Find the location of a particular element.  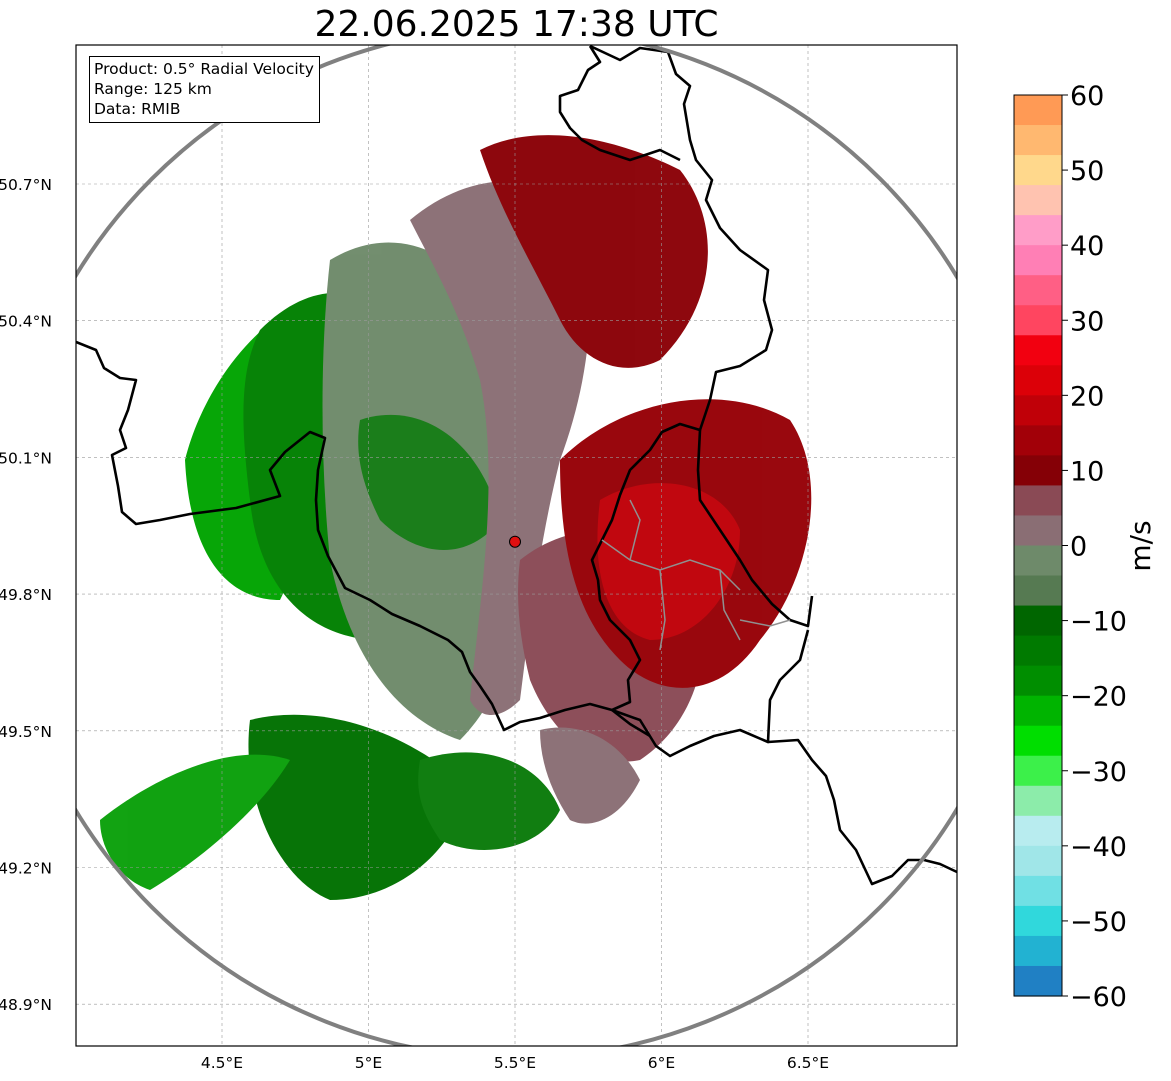

lat-tick-label: 49.8°N is located at coordinates (26, 595).